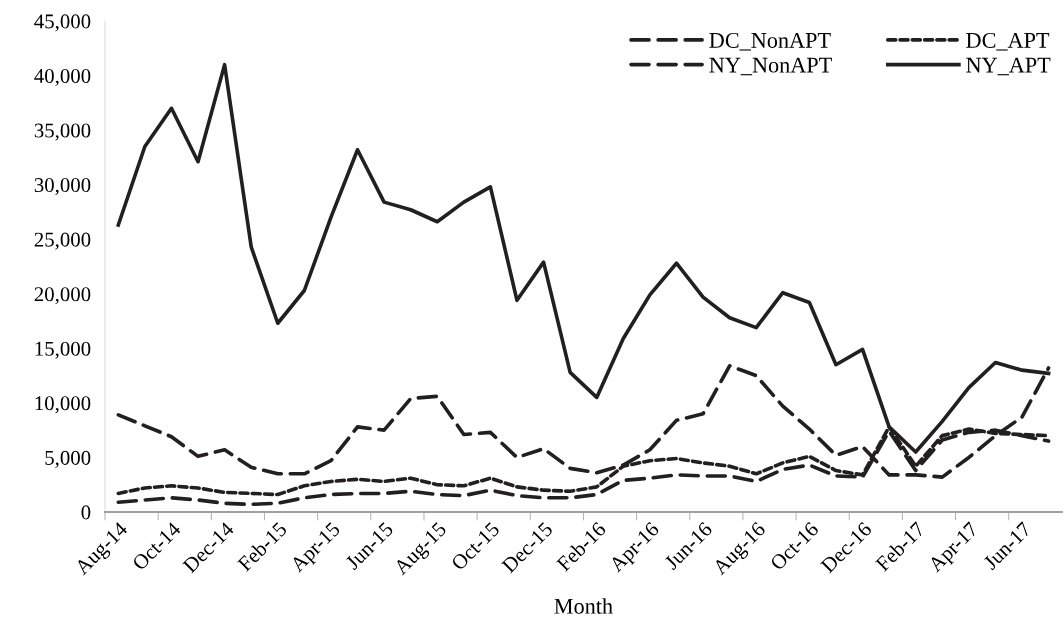 This screenshot has height=635, width=1064. What do you see at coordinates (62, 77) in the screenshot?
I see `y-tick-label: 40,000` at bounding box center [62, 77].